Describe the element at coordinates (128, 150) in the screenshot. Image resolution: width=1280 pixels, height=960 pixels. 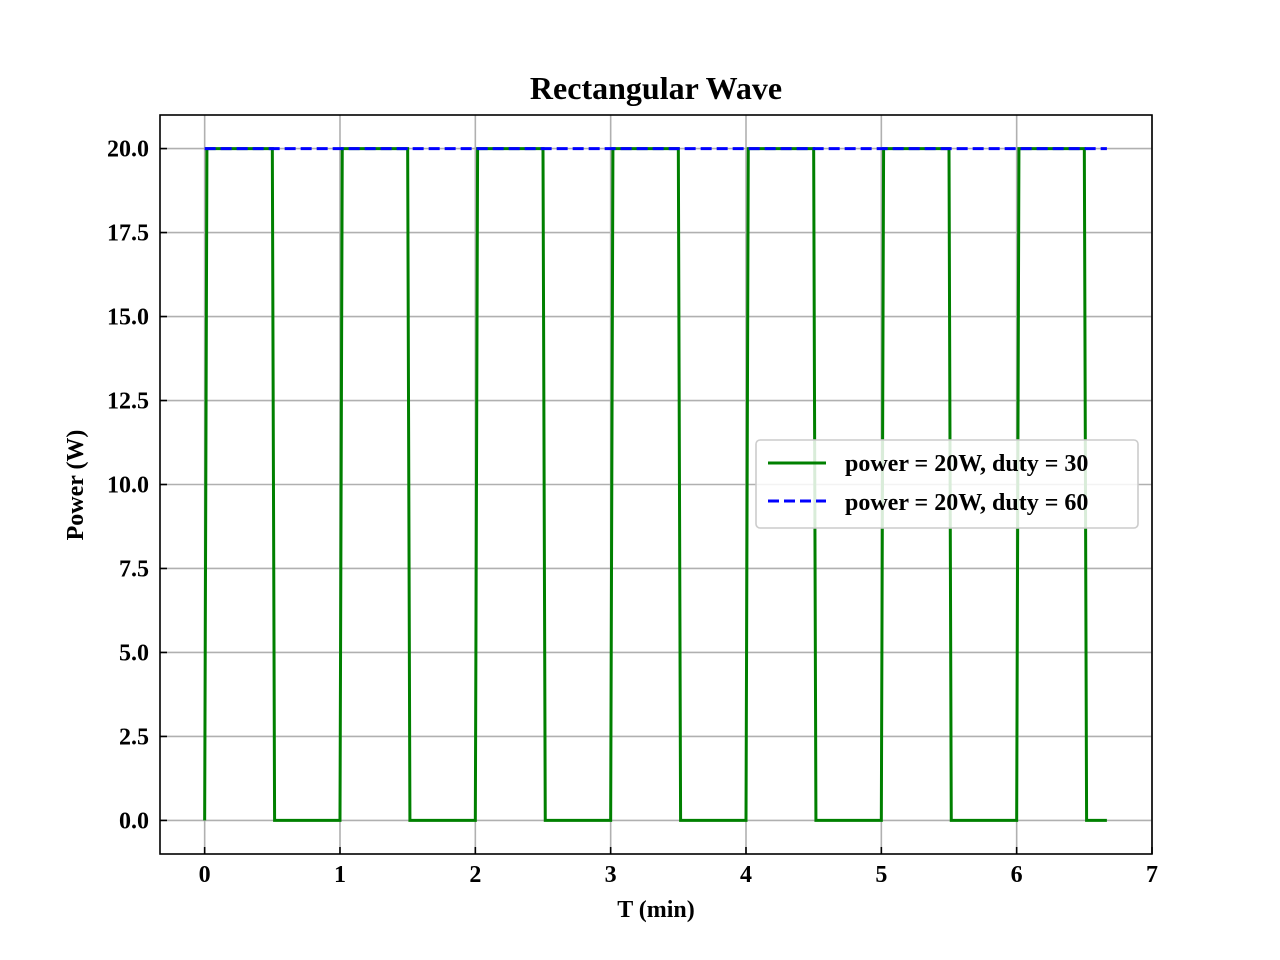
I see `y-tick-label: 20.0` at that location.